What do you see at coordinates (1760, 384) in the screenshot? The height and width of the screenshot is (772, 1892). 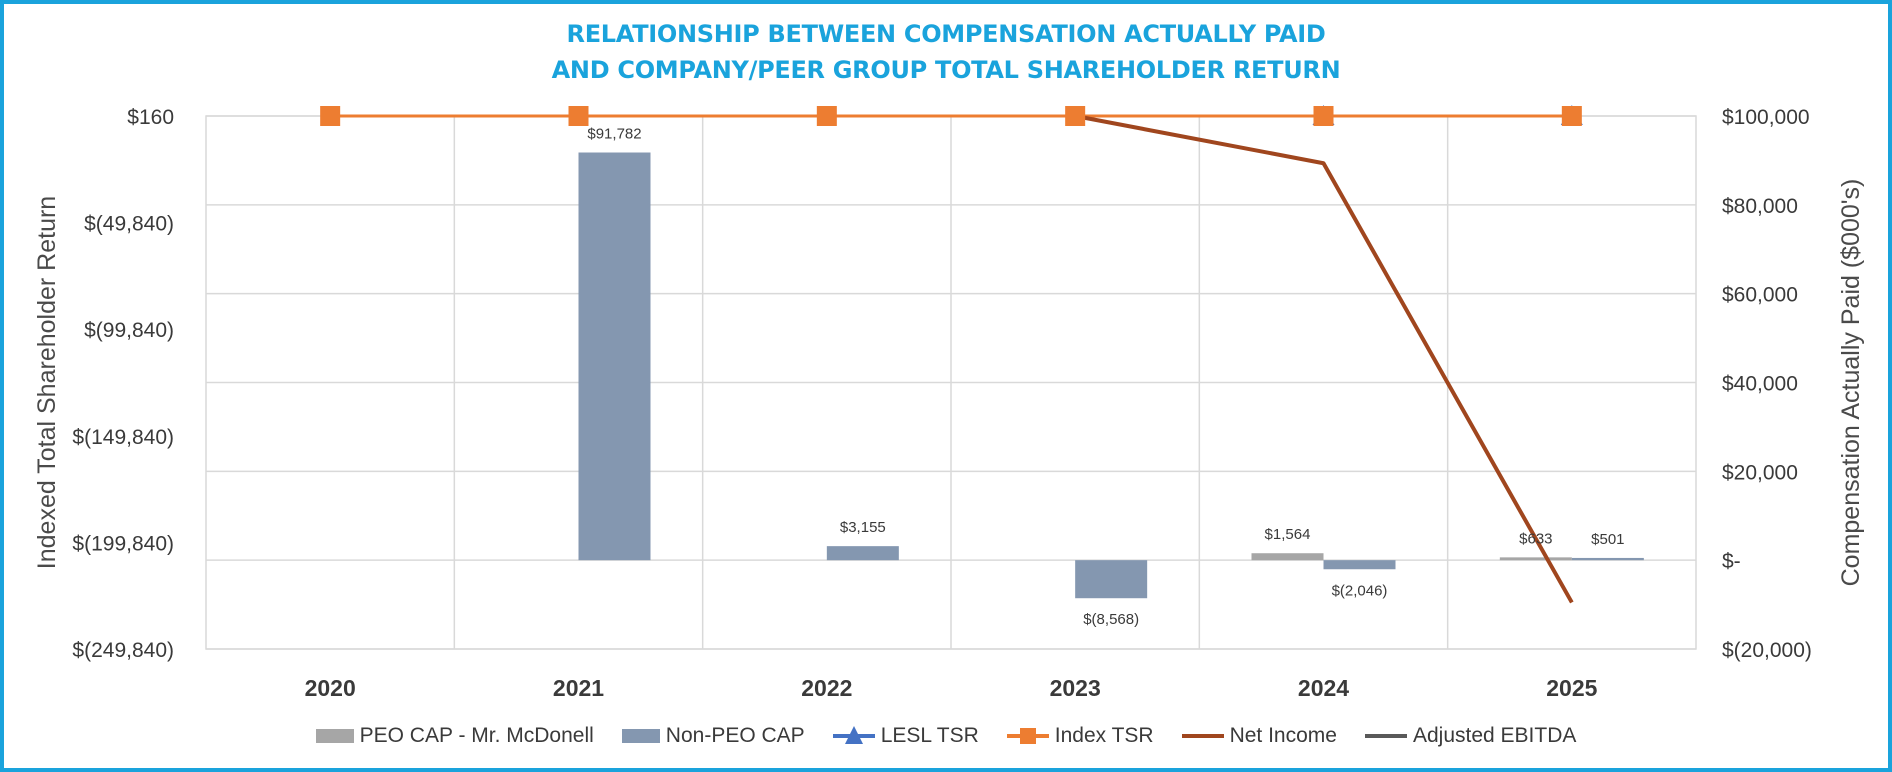 I see `right-tick-label-3: $40,000` at bounding box center [1760, 384].